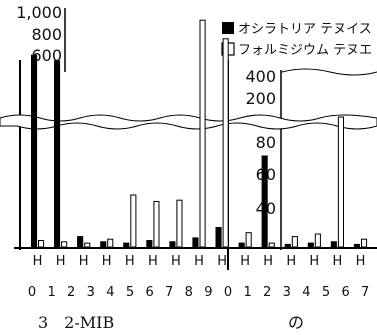 The image size is (377, 335). What do you see at coordinates (260, 76) in the screenshot?
I see `y-tick-400: 400` at bounding box center [260, 76].